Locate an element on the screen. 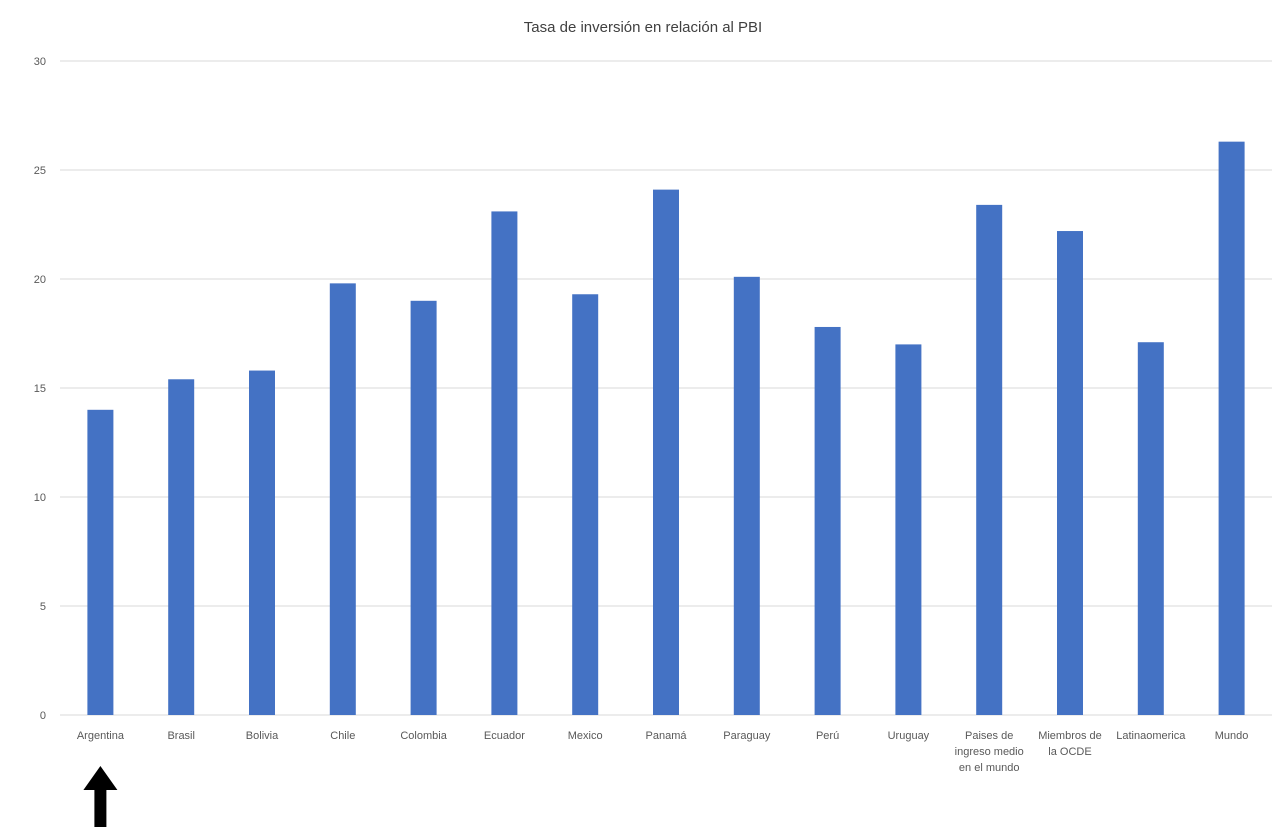 This screenshot has height=827, width=1285. y-tick-label: 30 is located at coordinates (40, 62).